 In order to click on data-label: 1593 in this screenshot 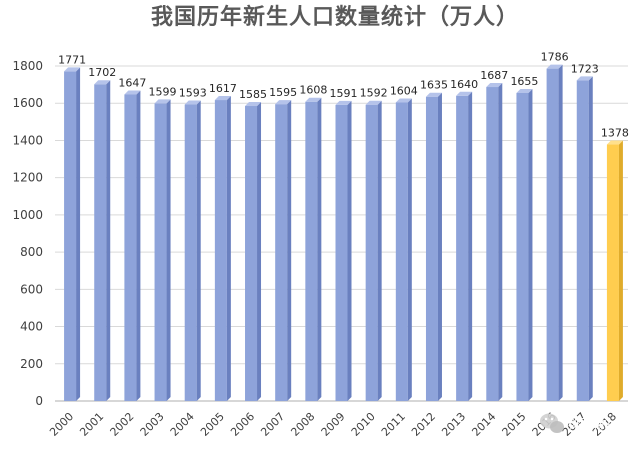, I will do `click(193, 93)`.